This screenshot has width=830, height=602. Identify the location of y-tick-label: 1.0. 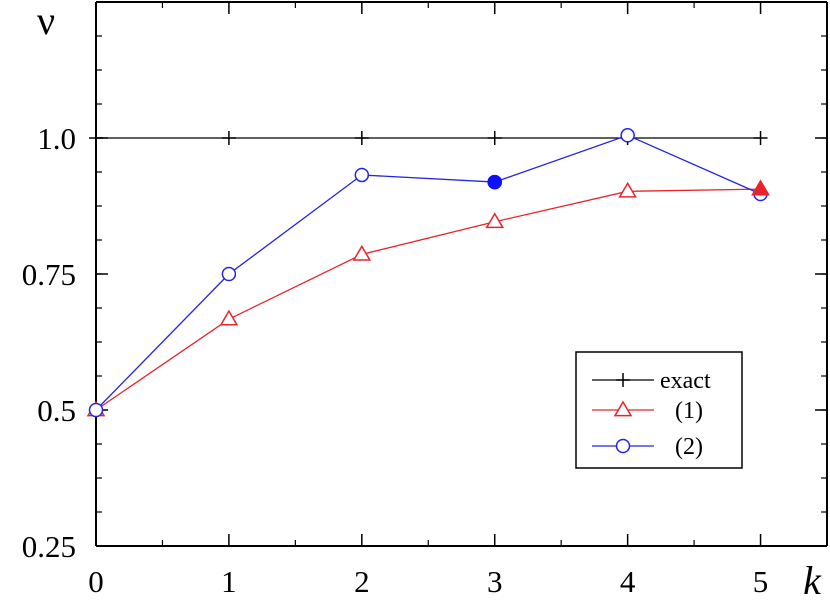
(56, 138).